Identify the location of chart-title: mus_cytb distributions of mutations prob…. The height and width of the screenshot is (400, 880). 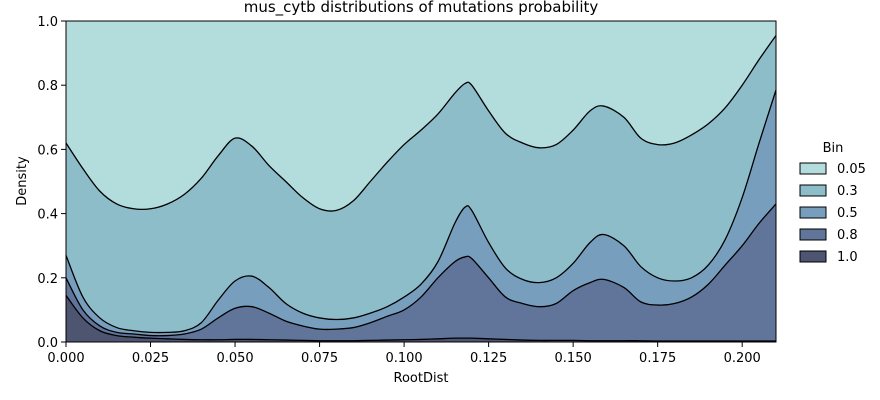
(421, 8).